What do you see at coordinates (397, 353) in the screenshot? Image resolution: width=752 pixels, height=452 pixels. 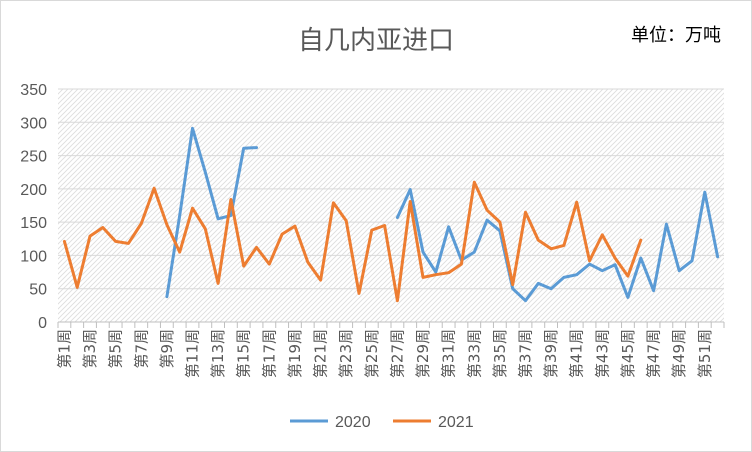 I see `x-tick-label: 第27周` at bounding box center [397, 353].